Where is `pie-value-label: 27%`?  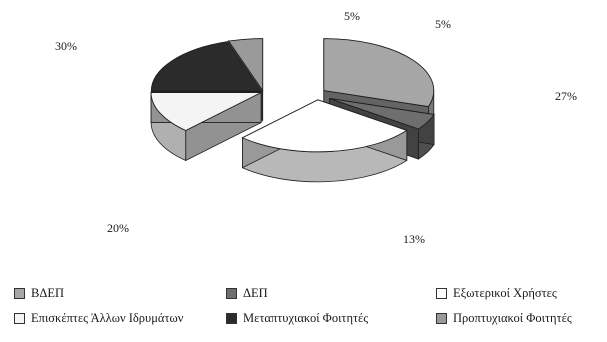 pie-value-label: 27% is located at coordinates (566, 96).